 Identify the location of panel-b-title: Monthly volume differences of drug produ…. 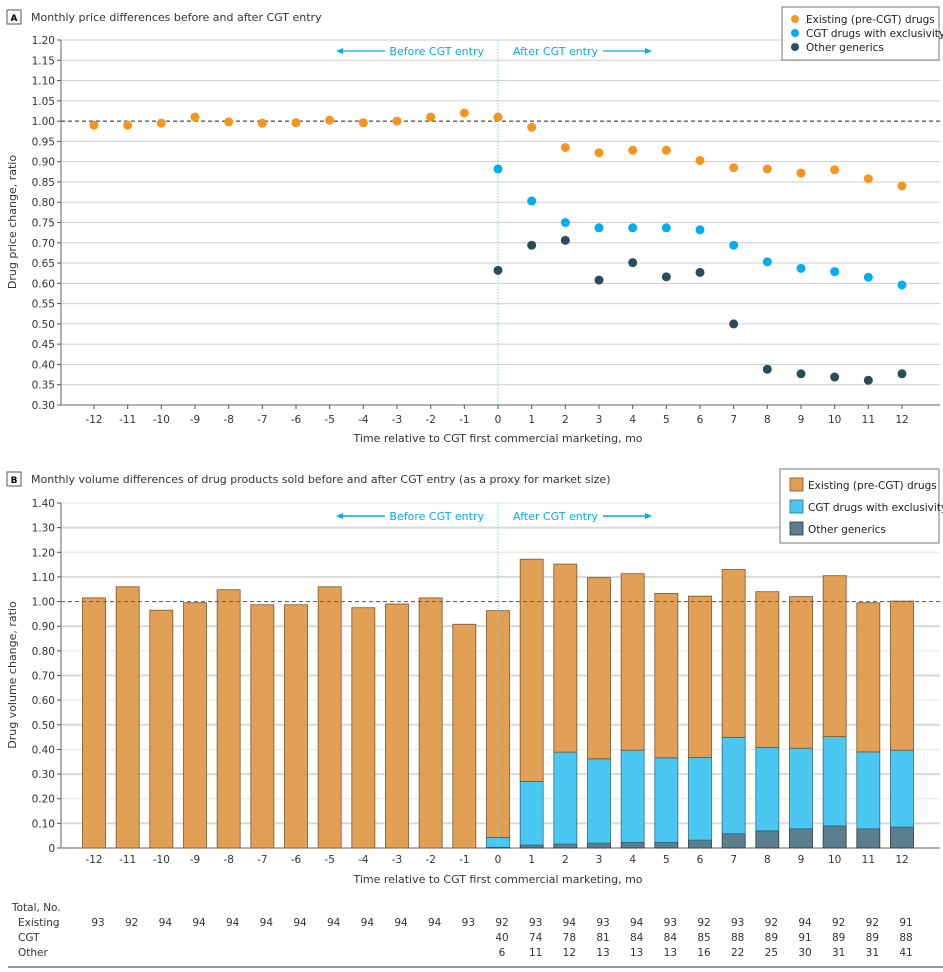
(320, 479).